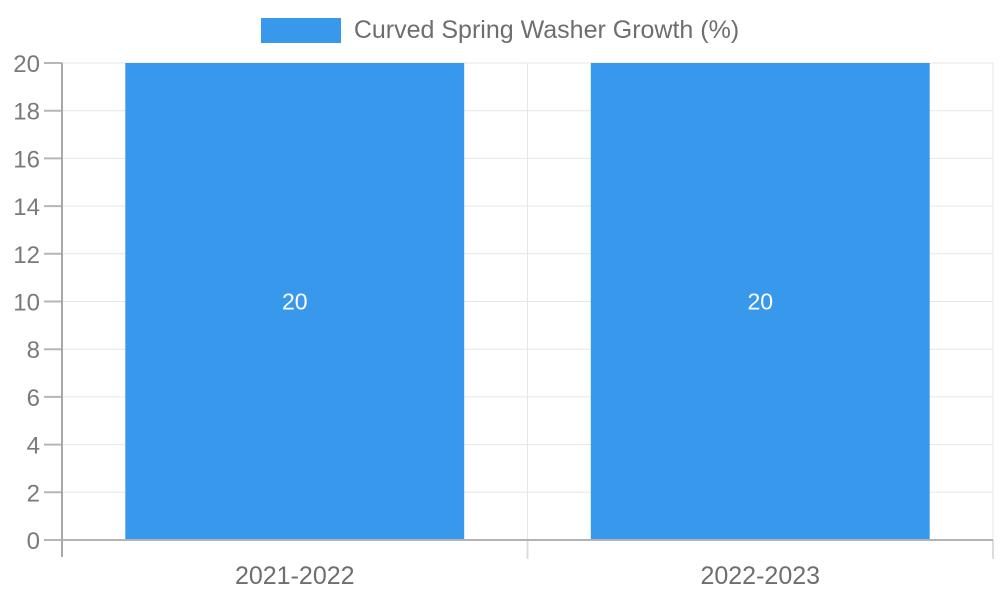 The height and width of the screenshot is (600, 1000). I want to click on y-tick-label: 4, so click(33, 446).